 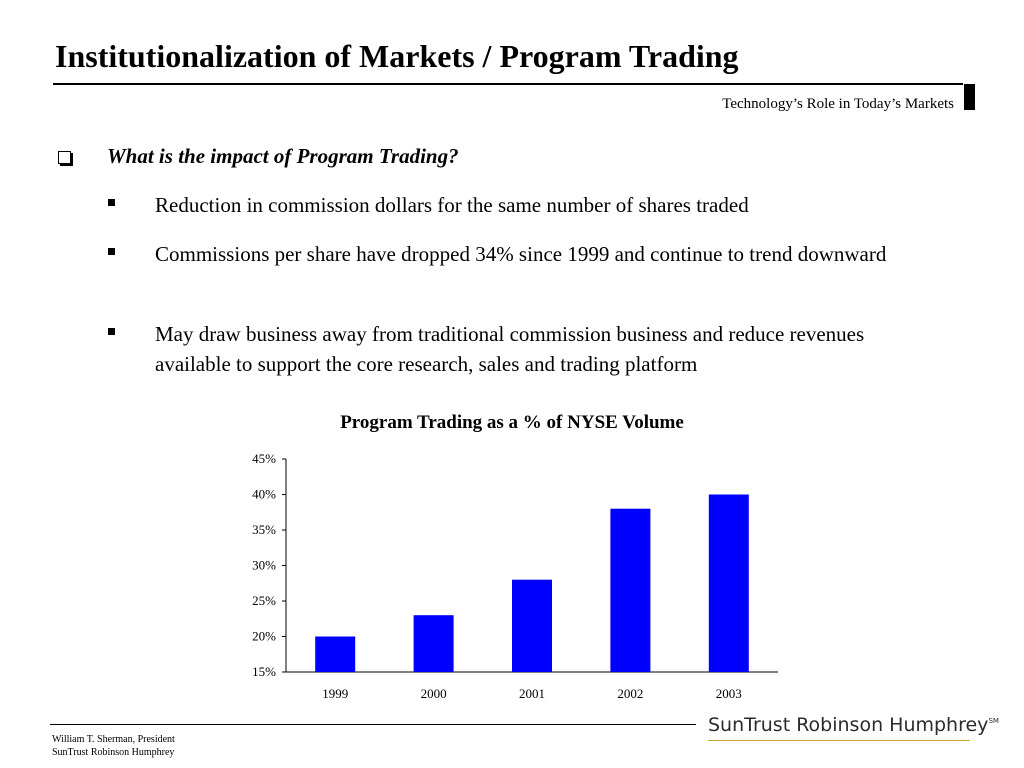 What do you see at coordinates (264, 565) in the screenshot?
I see `y-tick-label: 30%` at bounding box center [264, 565].